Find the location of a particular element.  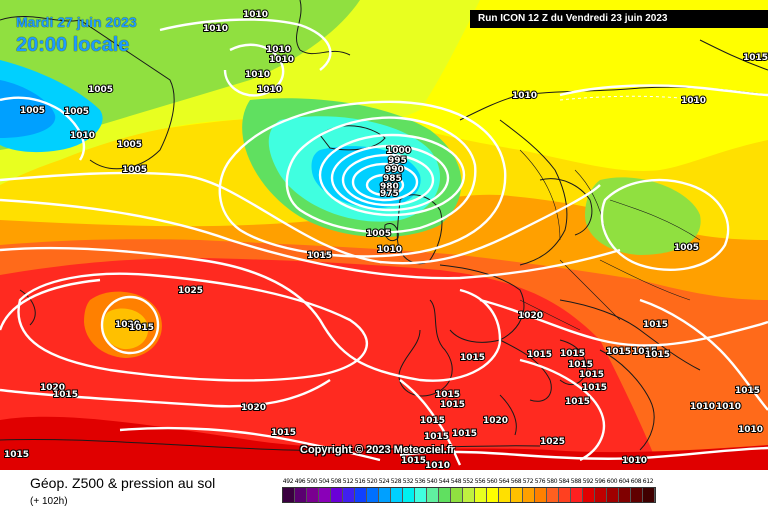

legend-value: 600 is located at coordinates (612, 481).